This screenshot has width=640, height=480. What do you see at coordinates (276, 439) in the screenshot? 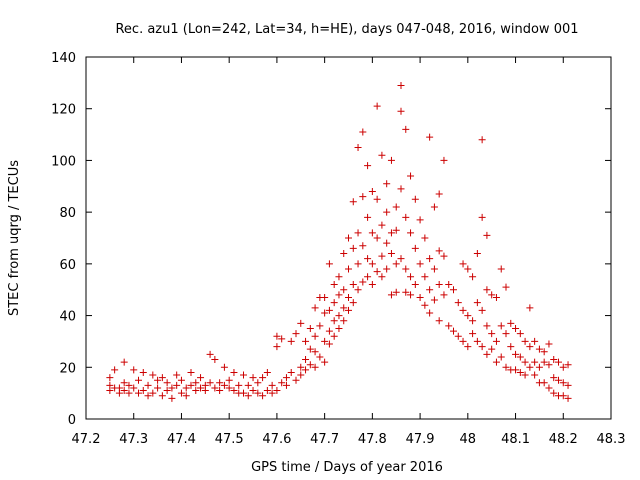
I see `x-tick-label: 47.6` at bounding box center [276, 439].